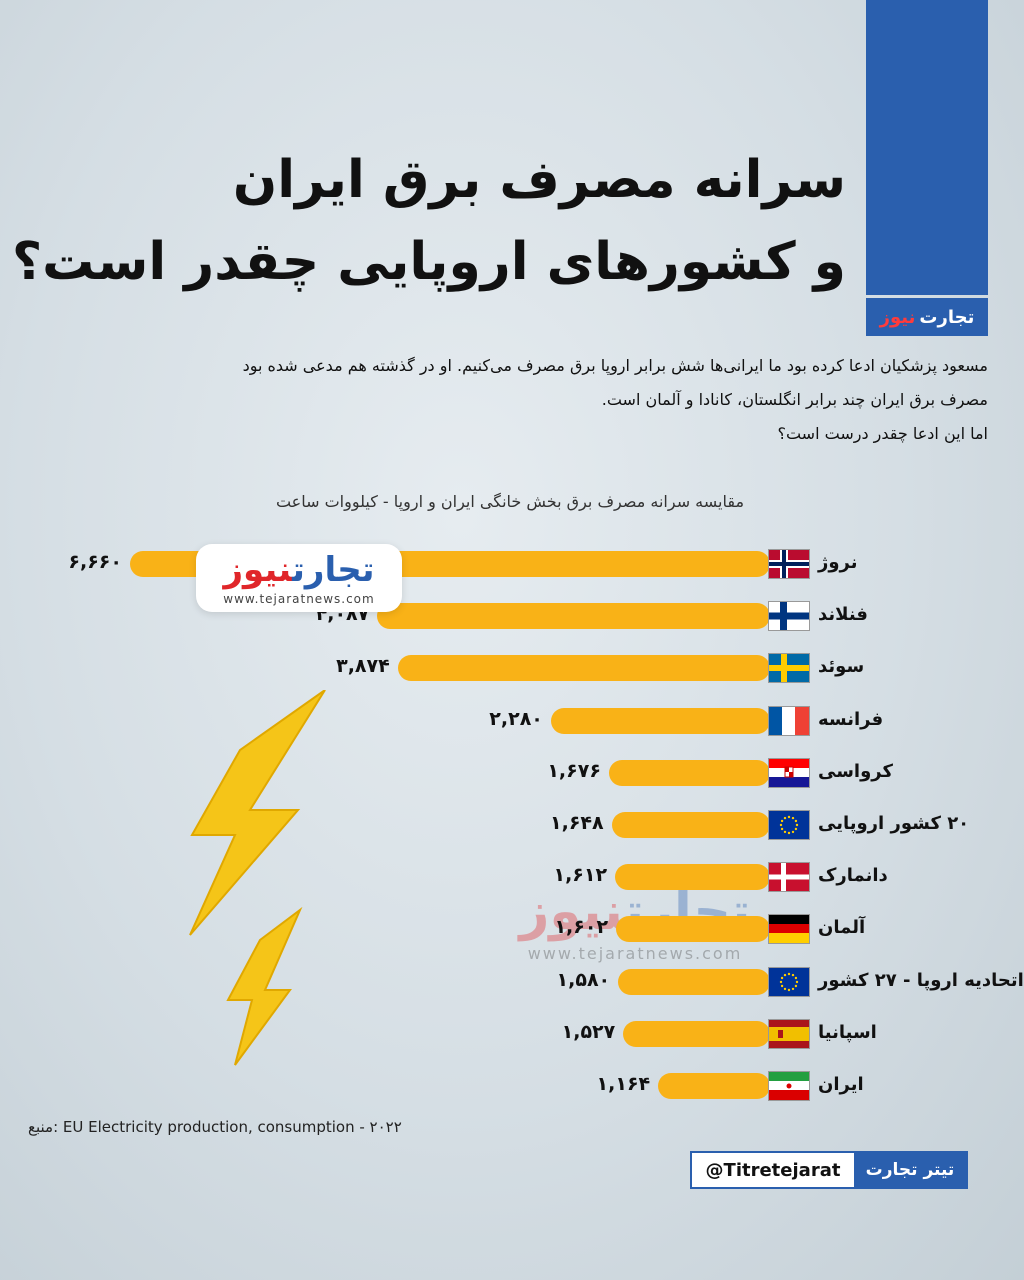 This screenshot has height=1280, width=1024. I want to click on brand-strip, so click(927, 147).